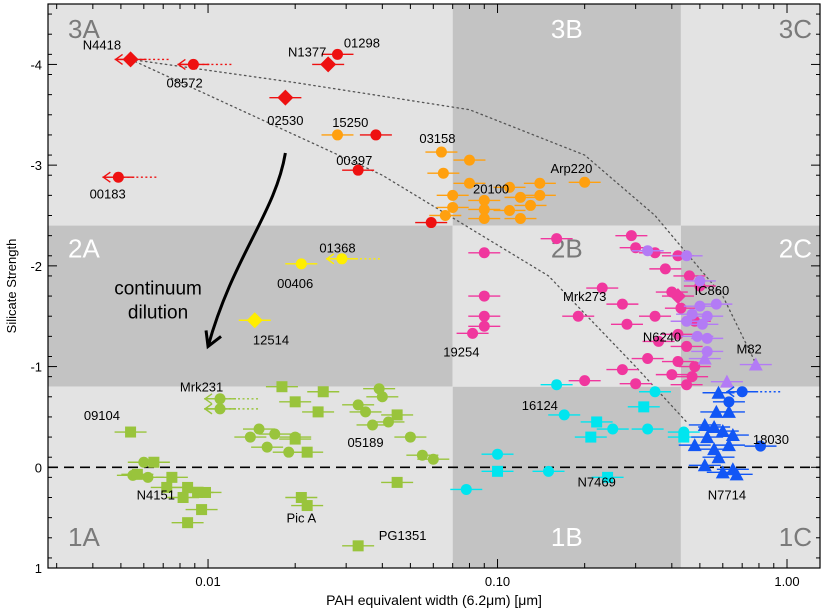  I want to click on source-label: N7714, so click(727, 494).